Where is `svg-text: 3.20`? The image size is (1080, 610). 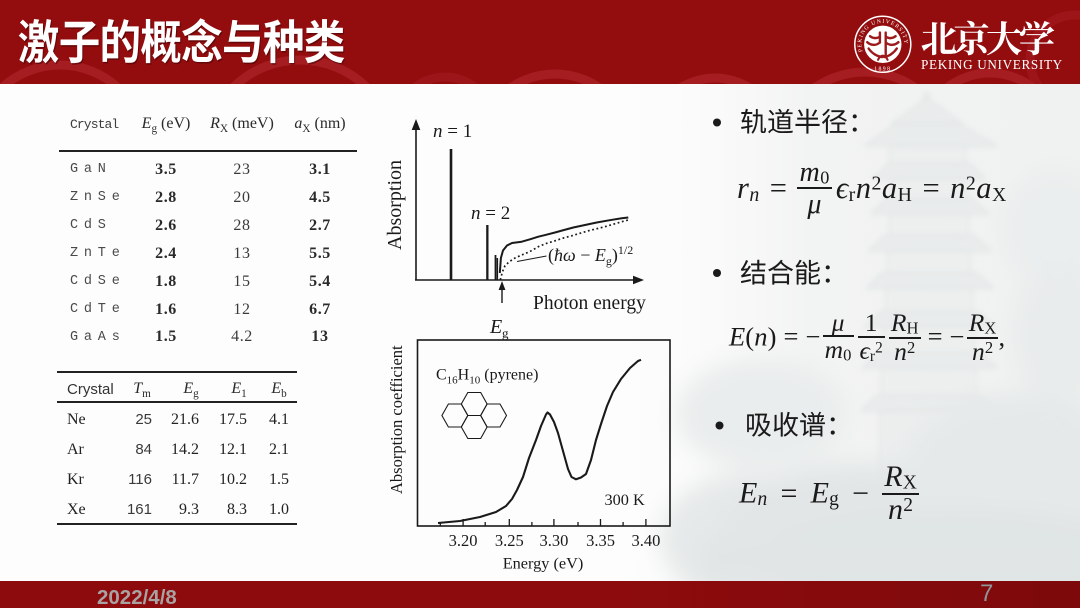 svg-text: 3.20 is located at coordinates (463, 540).